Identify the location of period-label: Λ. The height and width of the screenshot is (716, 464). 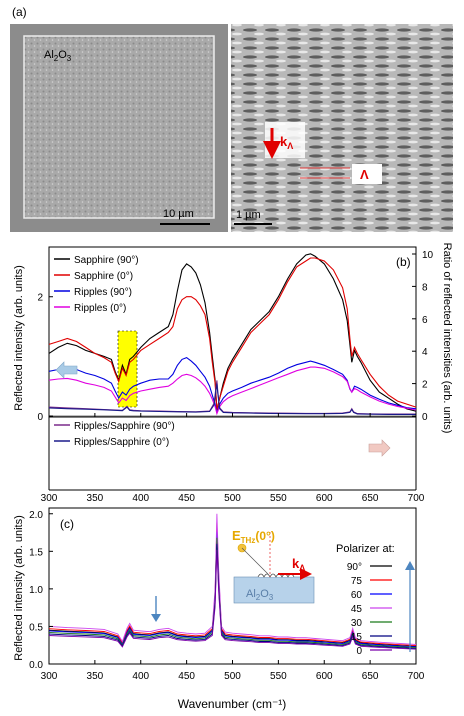
(364, 174).